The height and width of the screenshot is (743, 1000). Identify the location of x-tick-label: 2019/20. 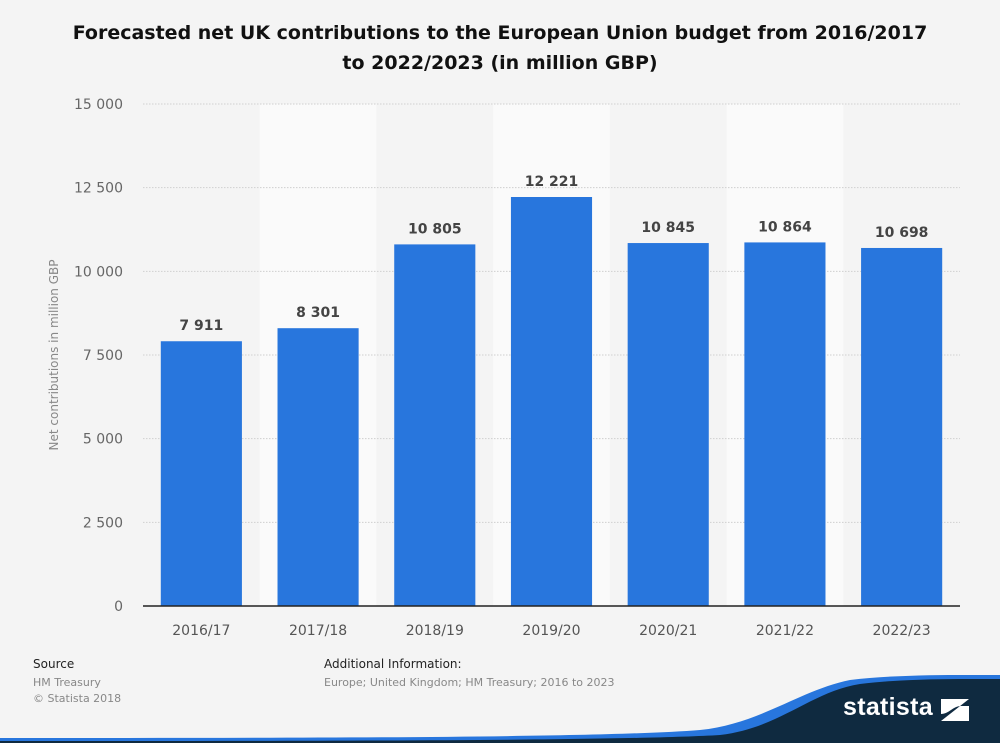
(551, 631).